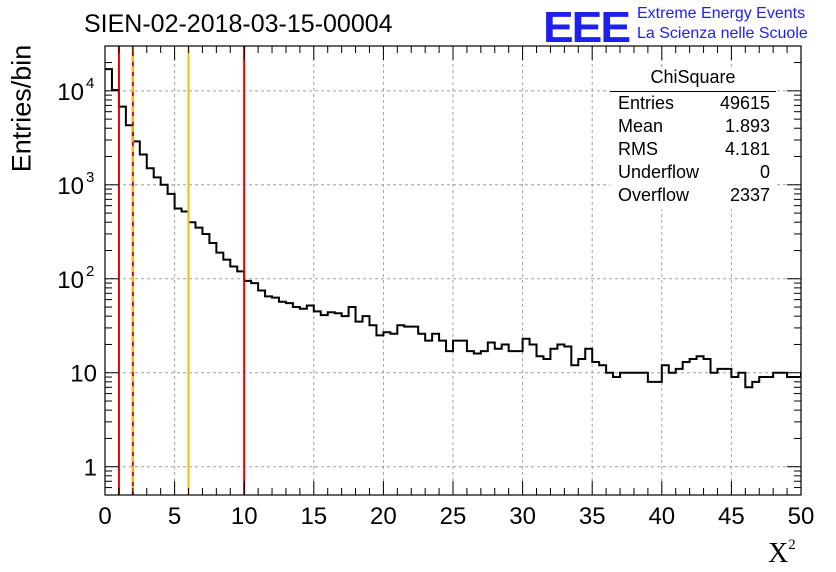  Describe the element at coordinates (638, 149) in the screenshot. I see `stats-key: RMS` at that location.